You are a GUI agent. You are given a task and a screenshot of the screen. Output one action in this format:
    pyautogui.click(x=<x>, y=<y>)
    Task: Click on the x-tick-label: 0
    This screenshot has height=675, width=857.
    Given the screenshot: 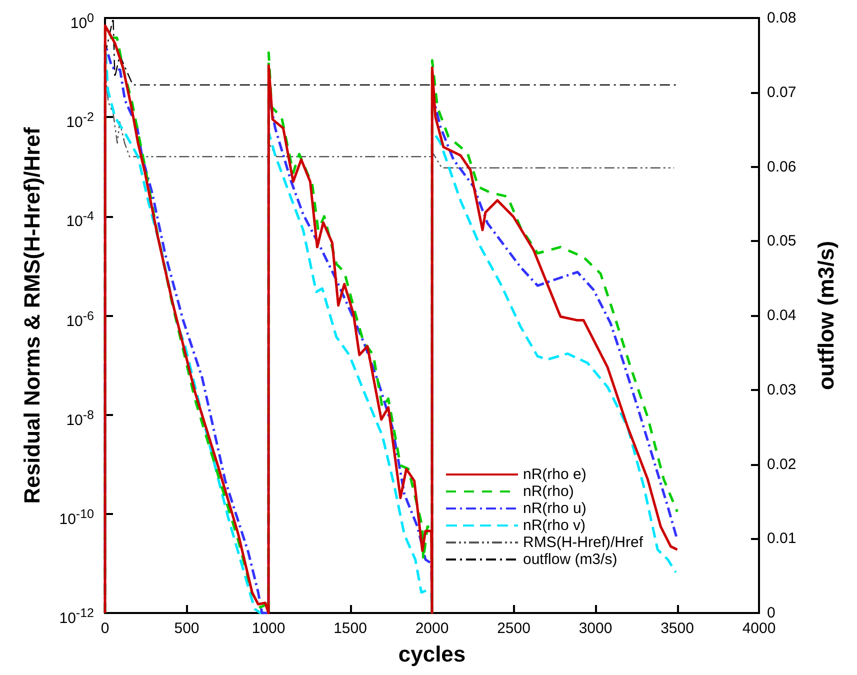 What is the action you would take?
    pyautogui.click(x=105, y=628)
    